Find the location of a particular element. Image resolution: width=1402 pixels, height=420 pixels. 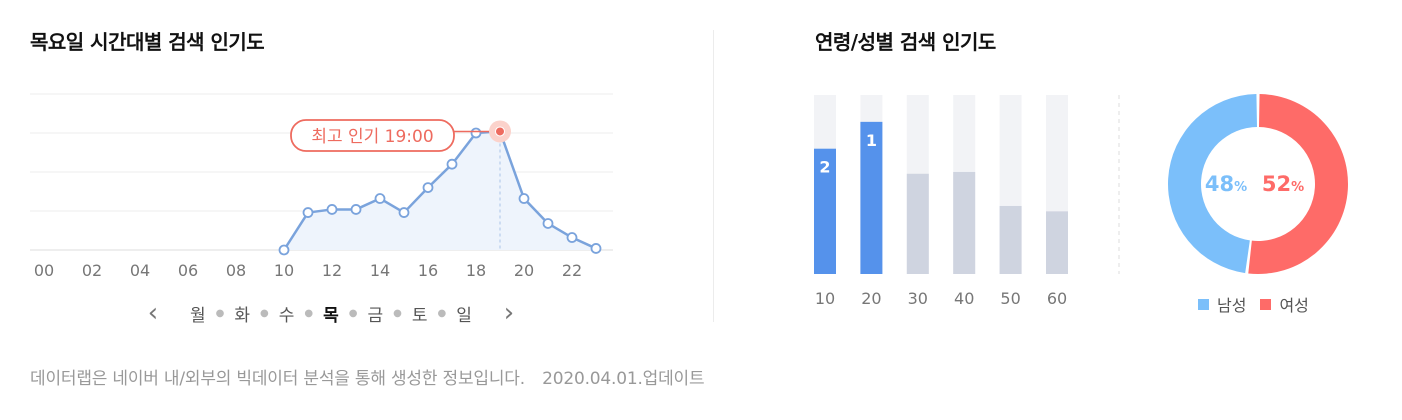

day-tab: 일 is located at coordinates (464, 315).